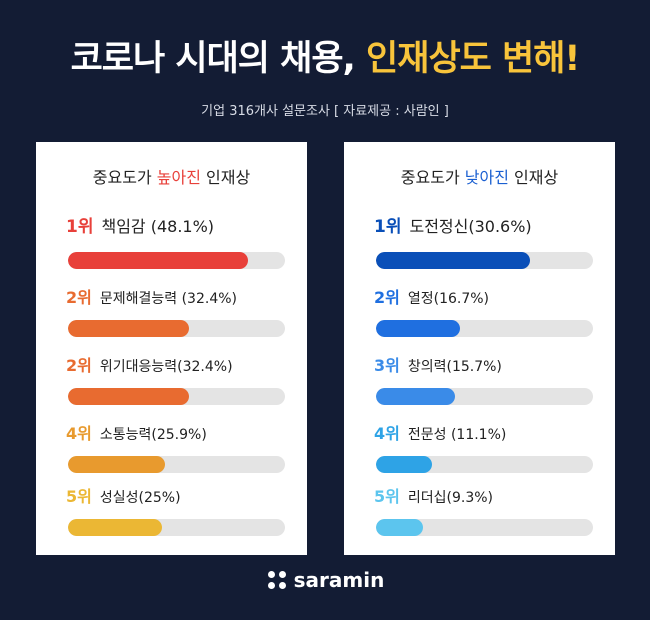  Describe the element at coordinates (153, 435) in the screenshot. I see `bar-label-text: 소통능력(25.9%)` at that location.